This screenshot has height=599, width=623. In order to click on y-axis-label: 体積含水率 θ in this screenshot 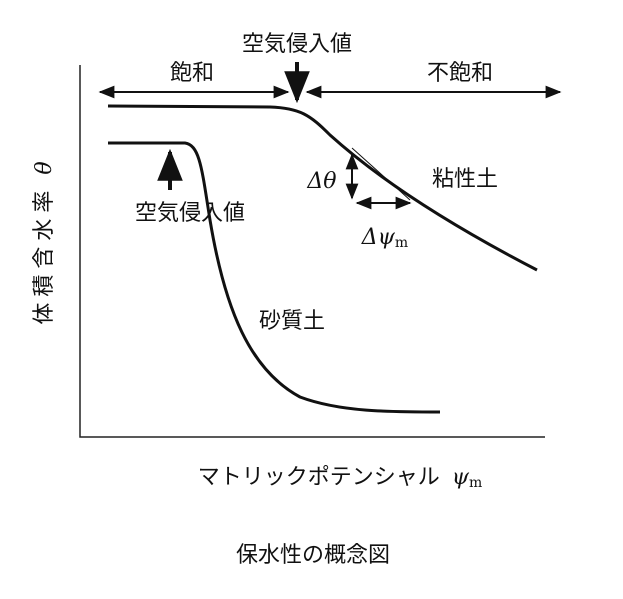, I will do `click(44, 239)`.